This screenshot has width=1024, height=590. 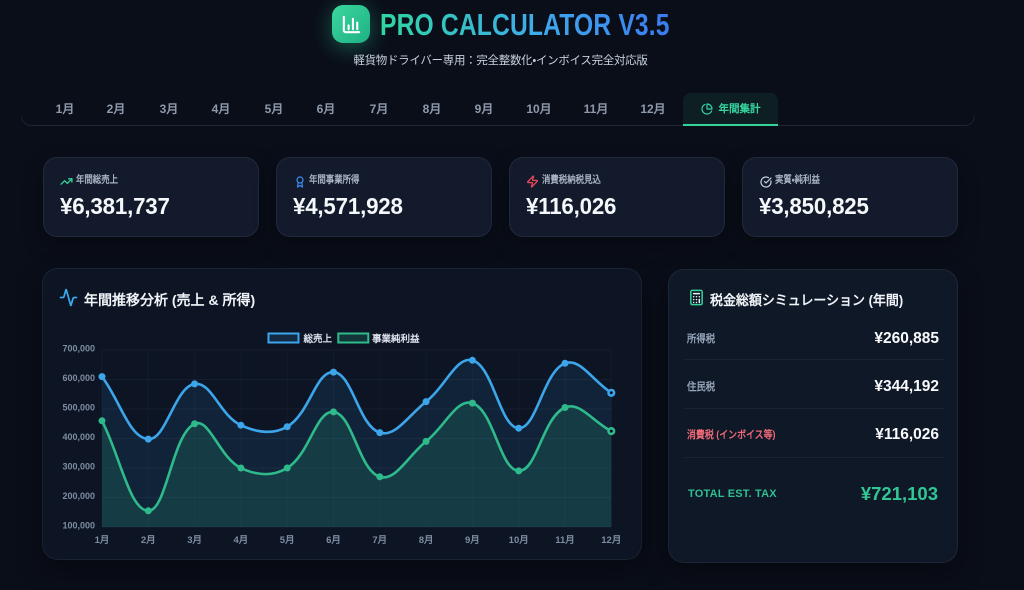 I want to click on svg-text: 4月, so click(x=241, y=540).